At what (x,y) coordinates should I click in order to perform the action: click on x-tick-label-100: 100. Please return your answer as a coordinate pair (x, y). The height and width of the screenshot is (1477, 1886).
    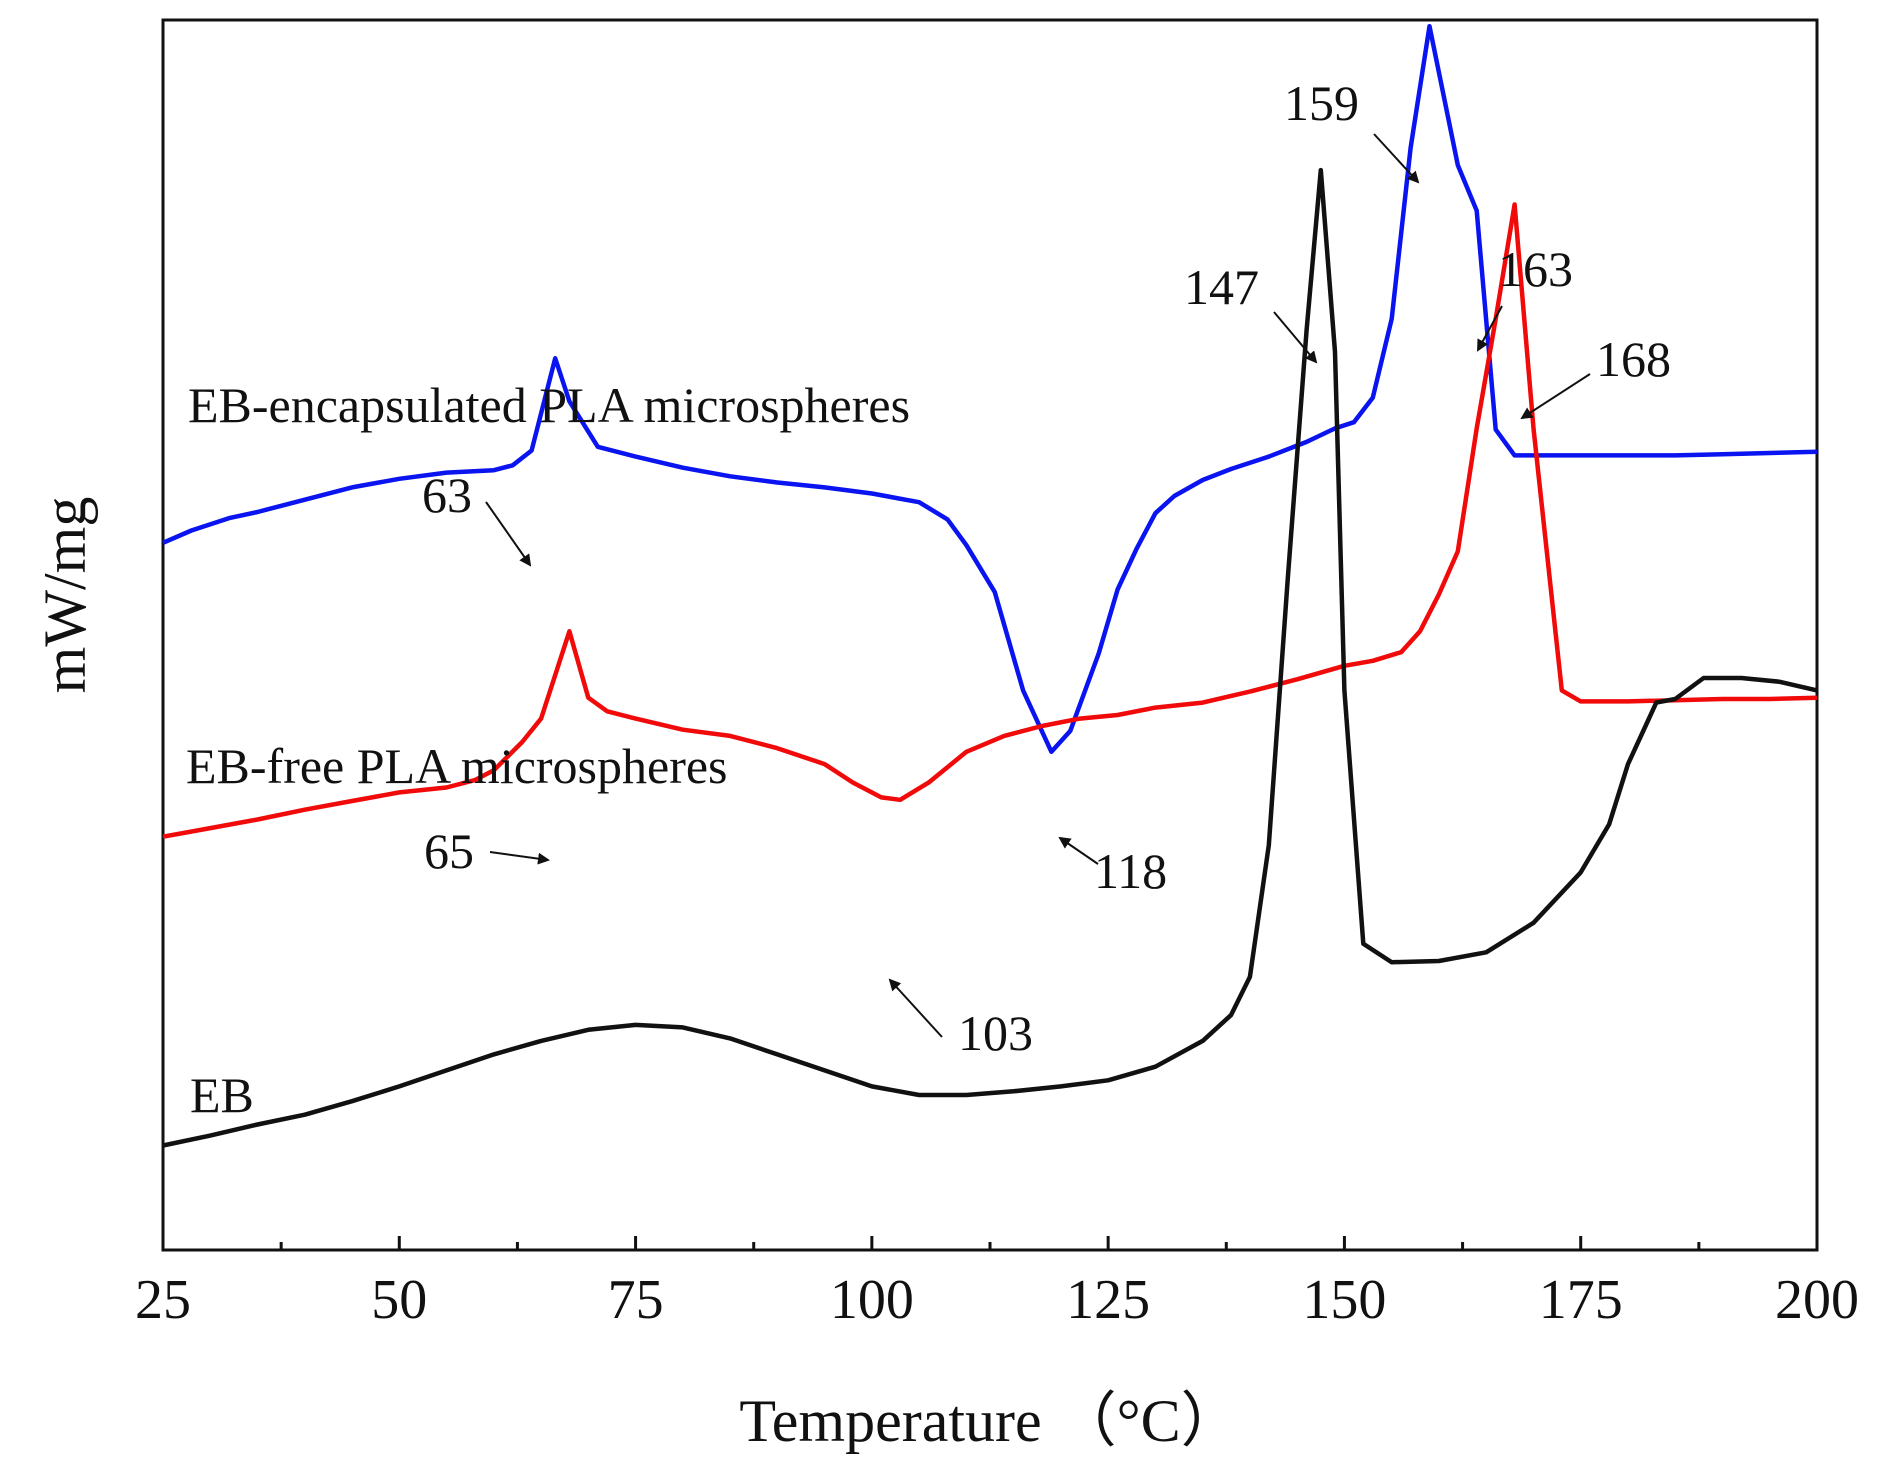
    Looking at the image, I should click on (872, 1300).